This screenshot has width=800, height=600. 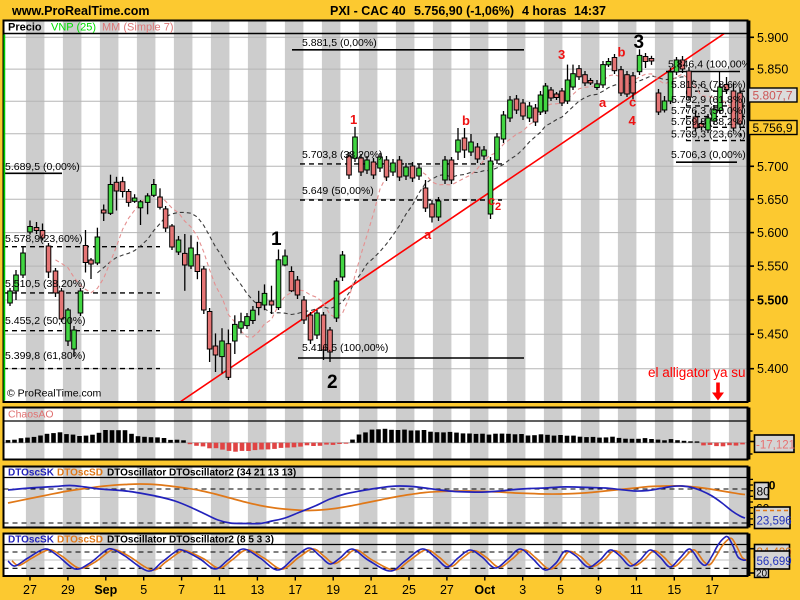 I want to click on svg-text:DTOscillator DTOscillator2 (34: DTOscillator DTOscillator2 (34 21 13 13), so click(x=201, y=473).